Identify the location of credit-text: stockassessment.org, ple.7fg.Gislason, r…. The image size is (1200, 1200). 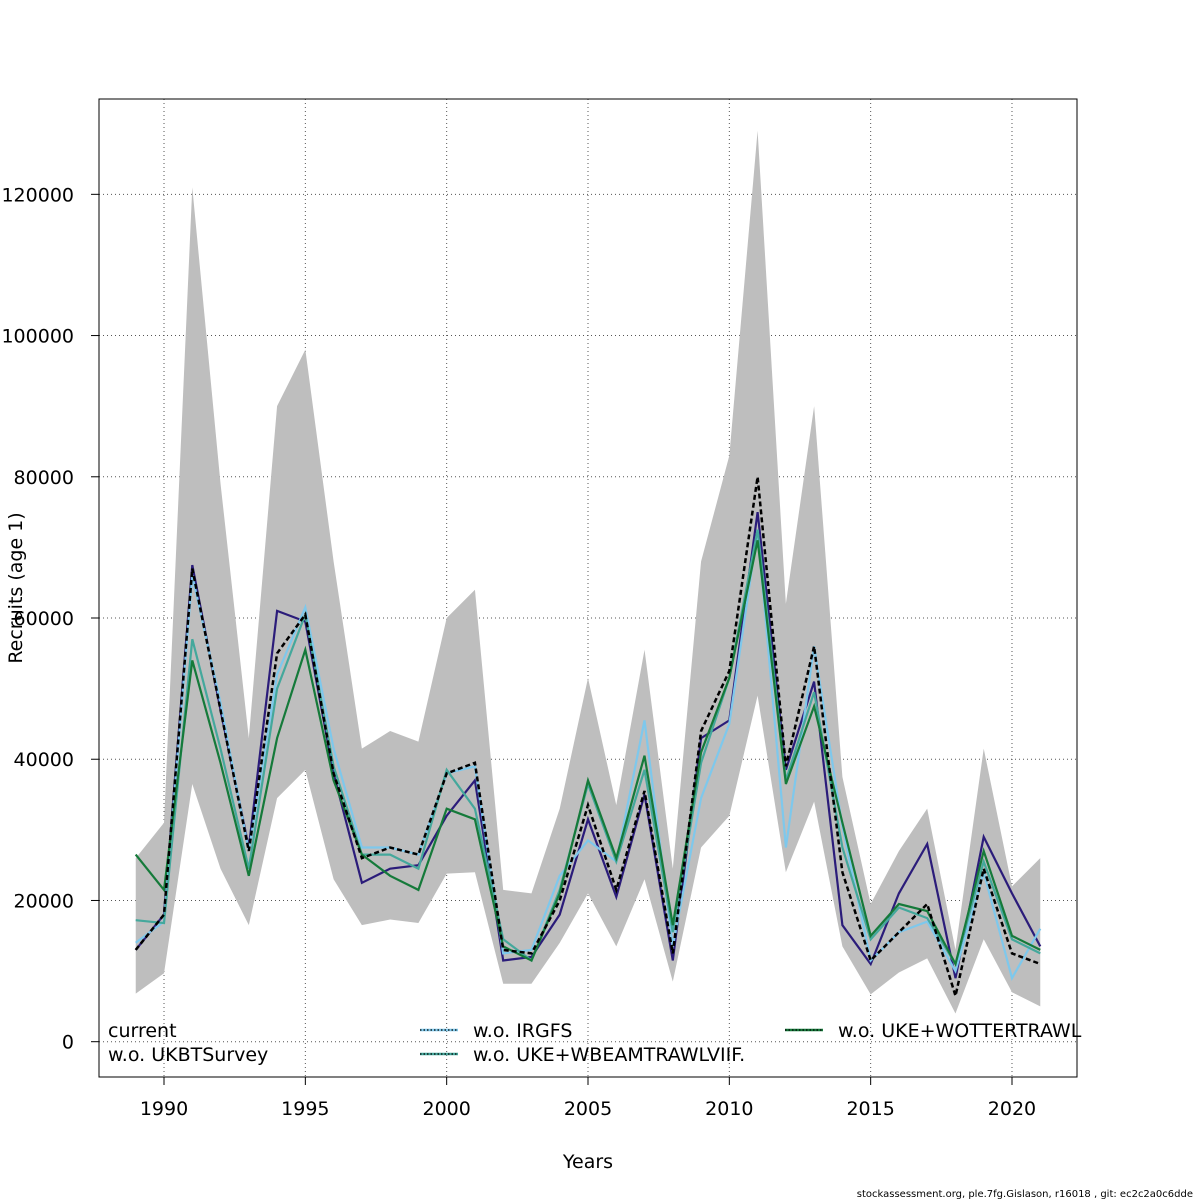
(1025, 1194).